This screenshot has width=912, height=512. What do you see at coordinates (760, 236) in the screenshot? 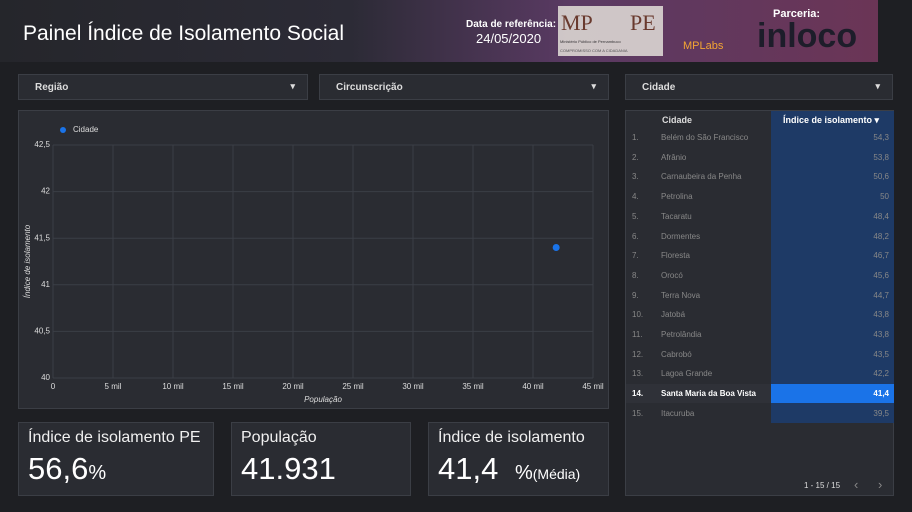
I see `table-row: 6. Dormentes 48,2` at bounding box center [760, 236].